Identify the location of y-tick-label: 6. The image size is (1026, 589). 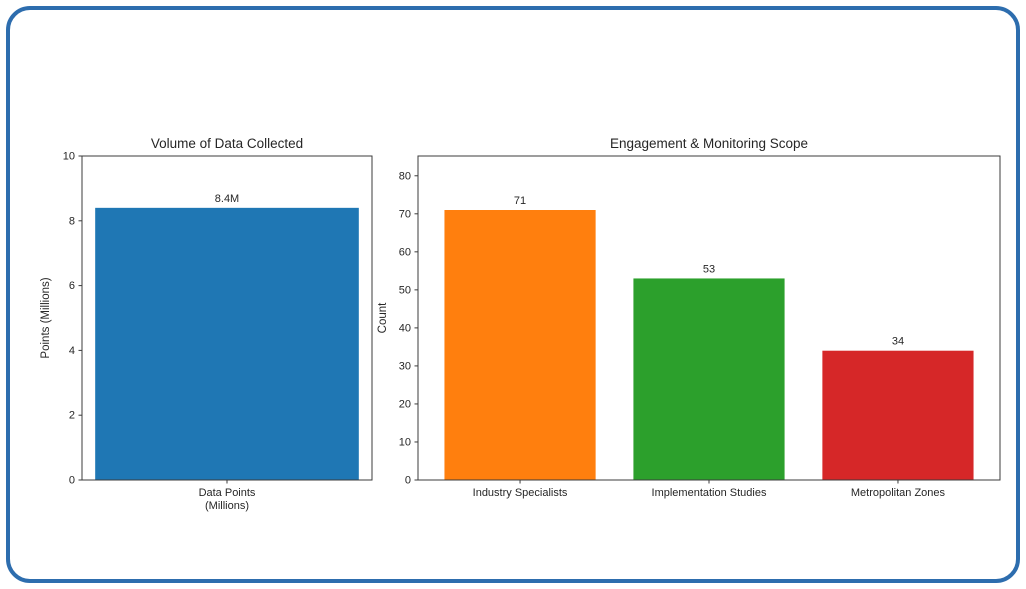
(72, 286).